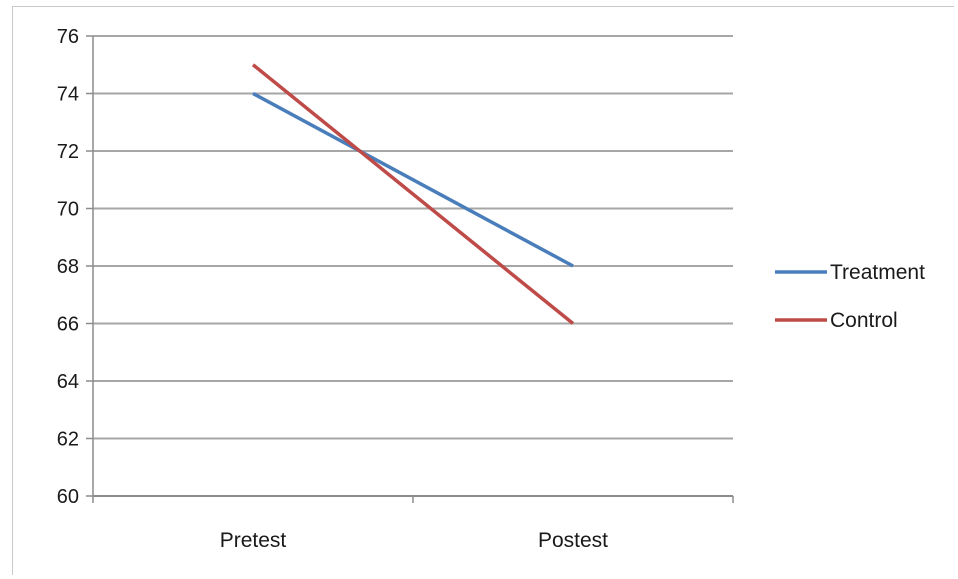  What do you see at coordinates (68, 497) in the screenshot?
I see `y-tick-label: 60` at bounding box center [68, 497].